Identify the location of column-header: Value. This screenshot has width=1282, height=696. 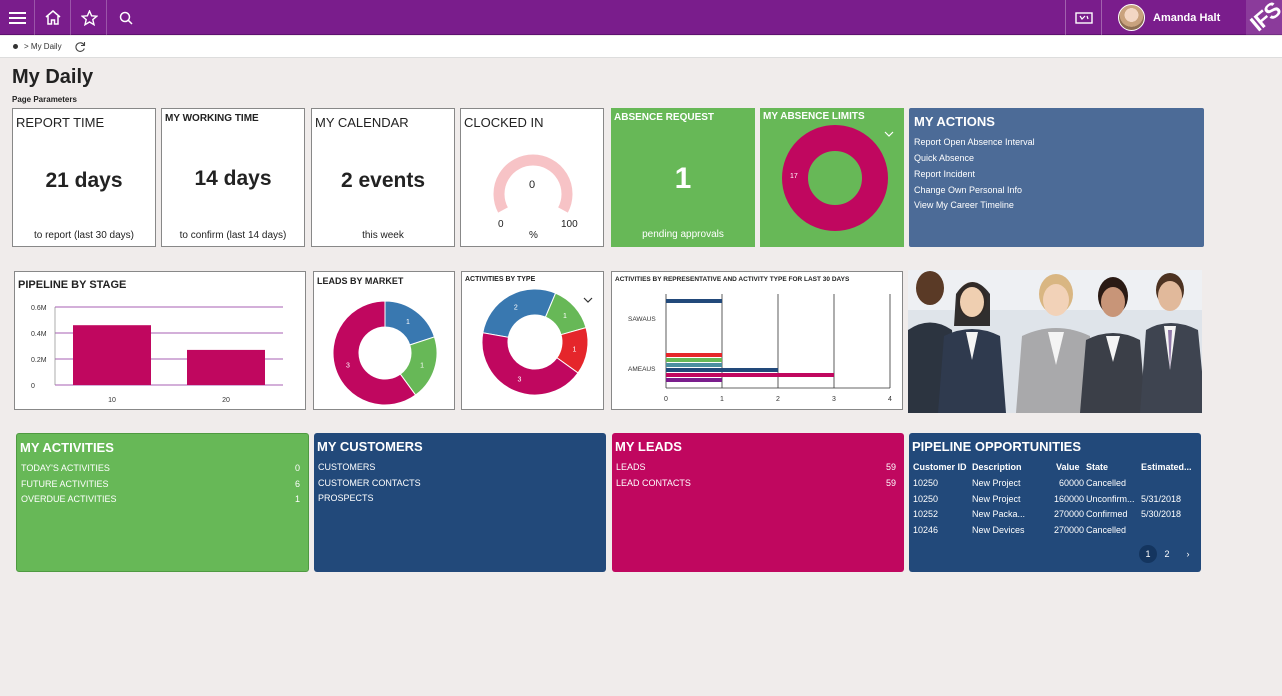
(1068, 467).